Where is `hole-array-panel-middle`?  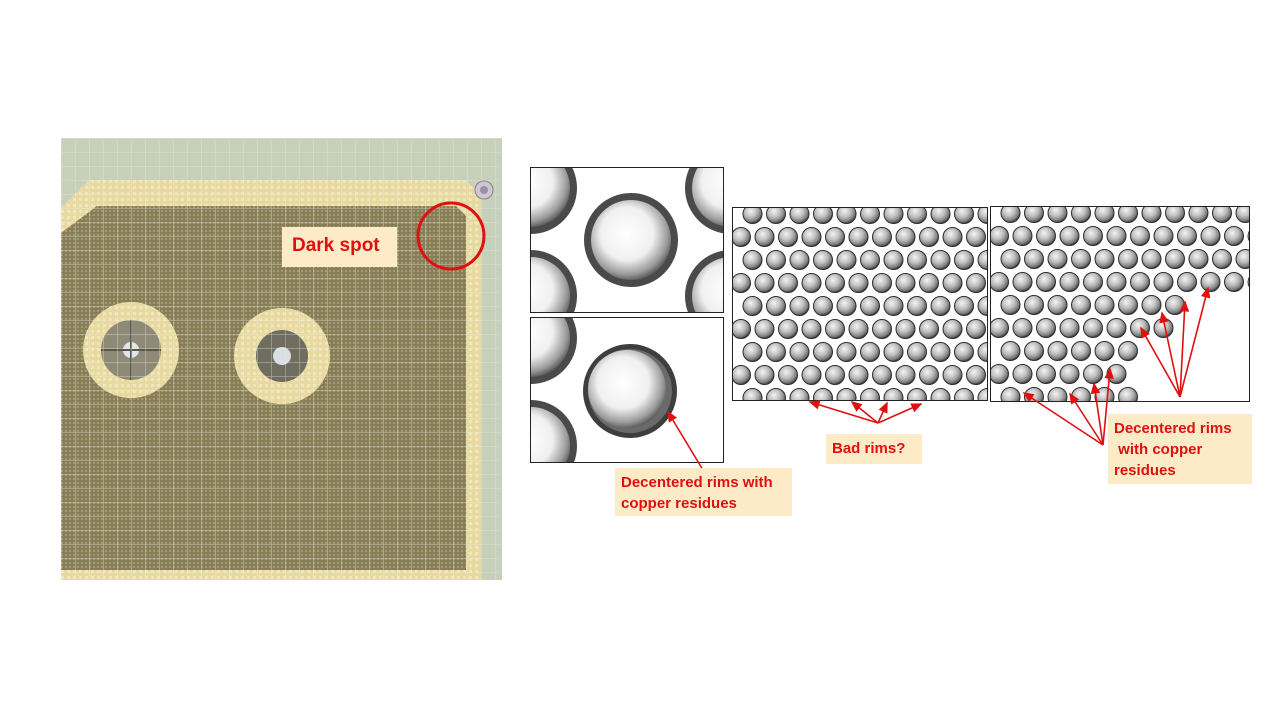 hole-array-panel-middle is located at coordinates (860, 304).